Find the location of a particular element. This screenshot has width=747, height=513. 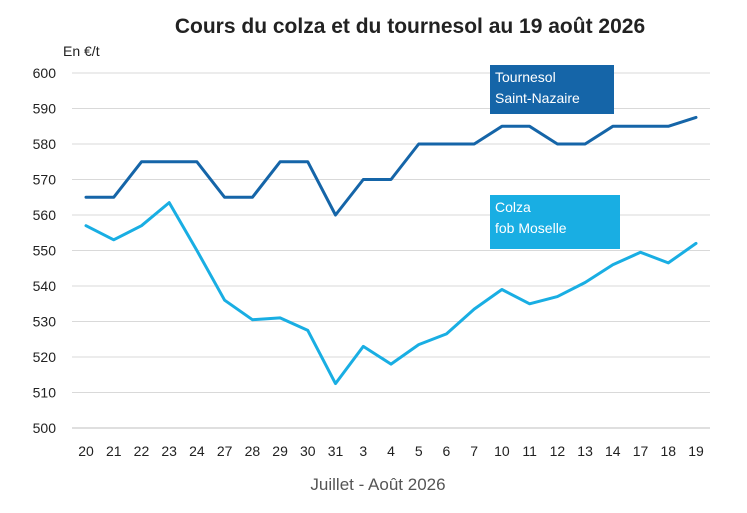

x-tick-label: 14 is located at coordinates (613, 451).